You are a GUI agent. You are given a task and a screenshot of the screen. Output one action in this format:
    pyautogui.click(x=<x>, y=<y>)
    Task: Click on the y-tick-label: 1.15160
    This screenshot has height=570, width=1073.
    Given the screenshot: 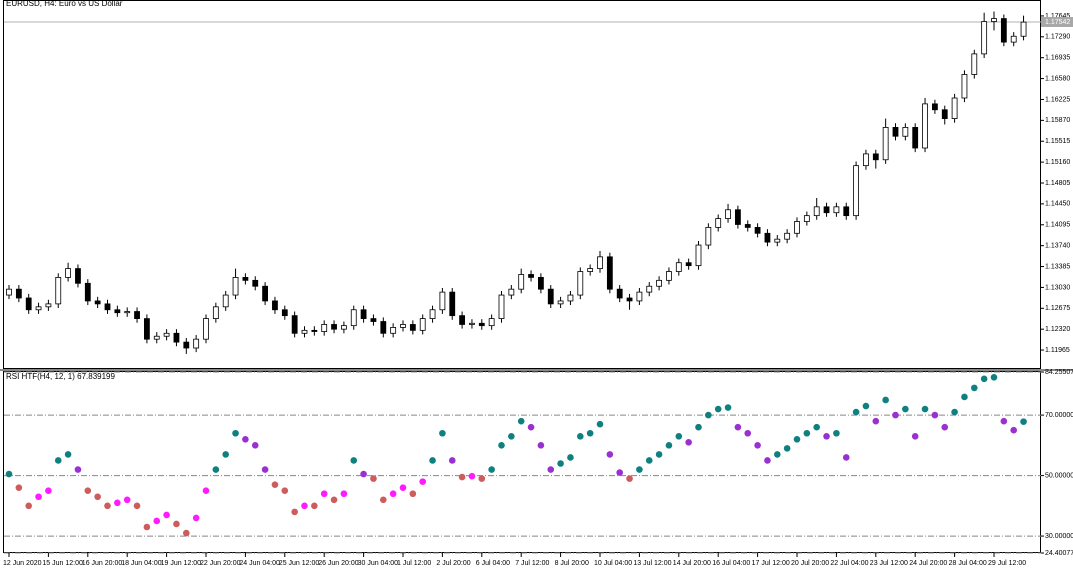 What is the action you would take?
    pyautogui.click(x=1057, y=162)
    